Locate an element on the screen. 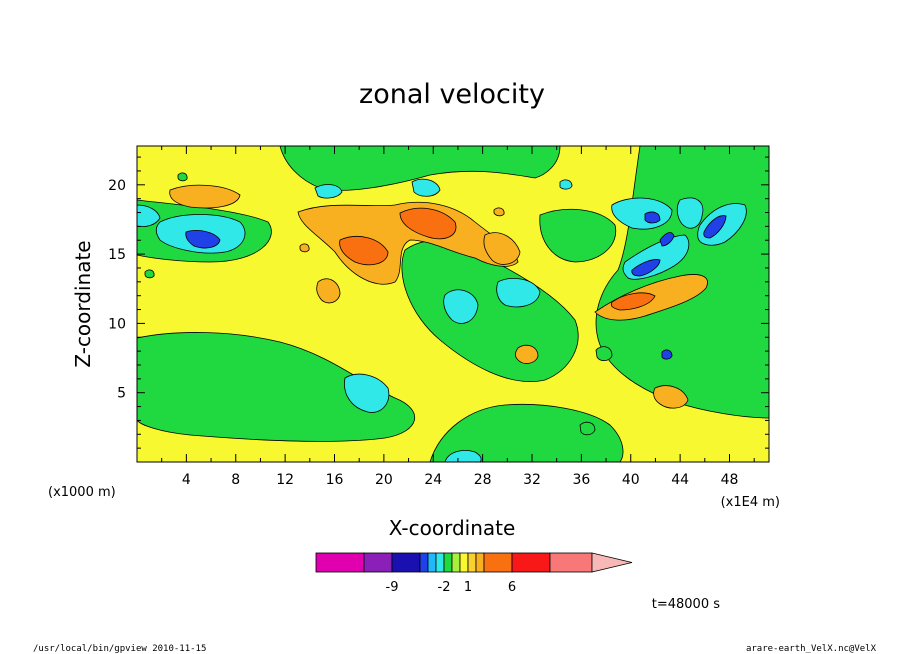 Image resolution: width=904 pixels, height=654 pixels. y-tick-label: 10 is located at coordinates (117, 324).